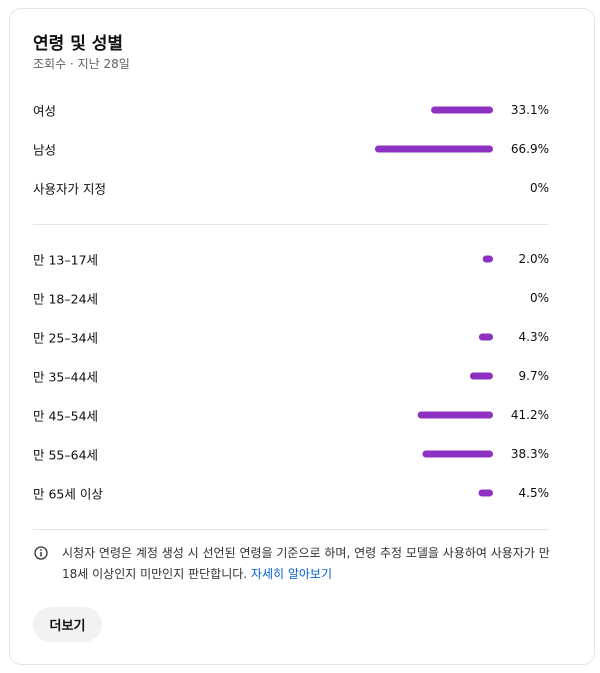 Image resolution: width=600 pixels, height=673 pixels. I want to click on row-value: 4.5%, so click(534, 493).